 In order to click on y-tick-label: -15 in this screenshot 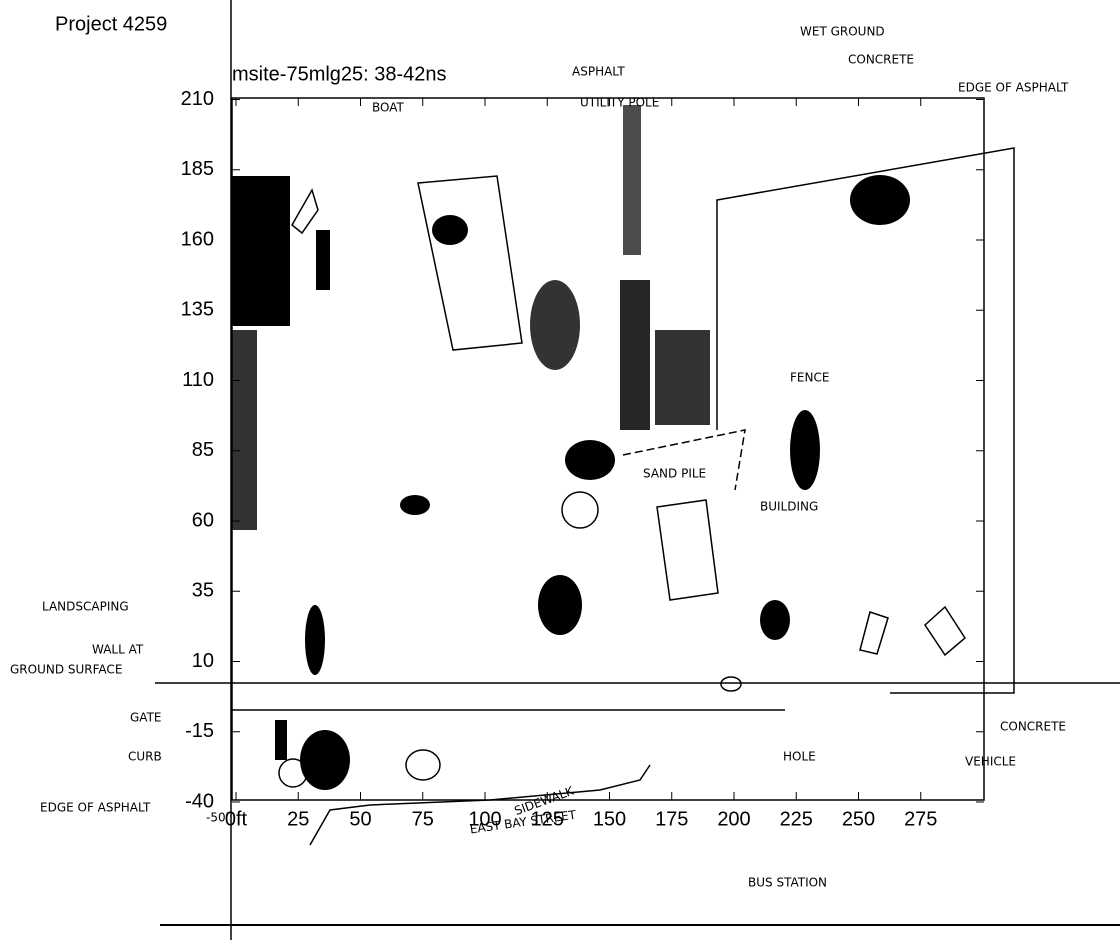, I will do `click(199, 731)`.